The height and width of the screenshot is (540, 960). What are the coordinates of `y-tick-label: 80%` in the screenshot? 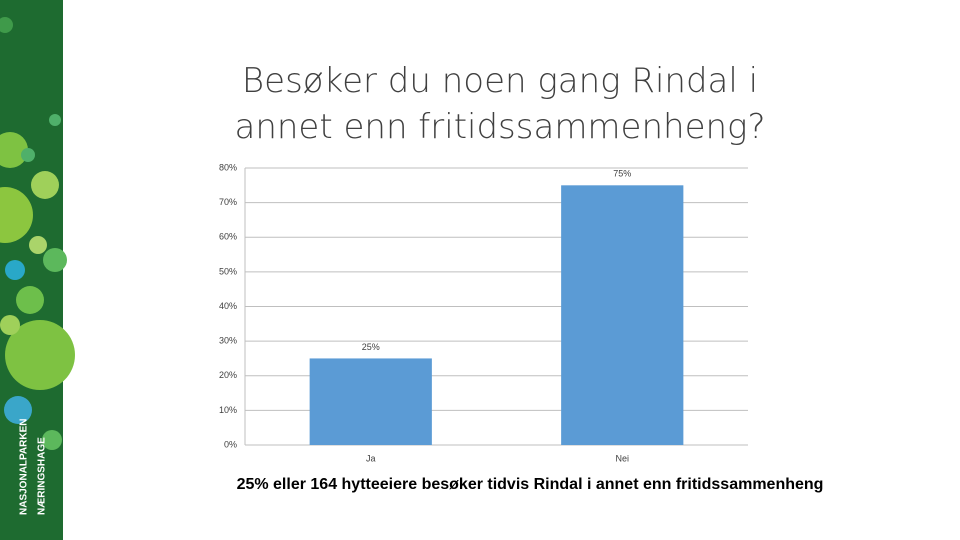 It's located at (228, 167).